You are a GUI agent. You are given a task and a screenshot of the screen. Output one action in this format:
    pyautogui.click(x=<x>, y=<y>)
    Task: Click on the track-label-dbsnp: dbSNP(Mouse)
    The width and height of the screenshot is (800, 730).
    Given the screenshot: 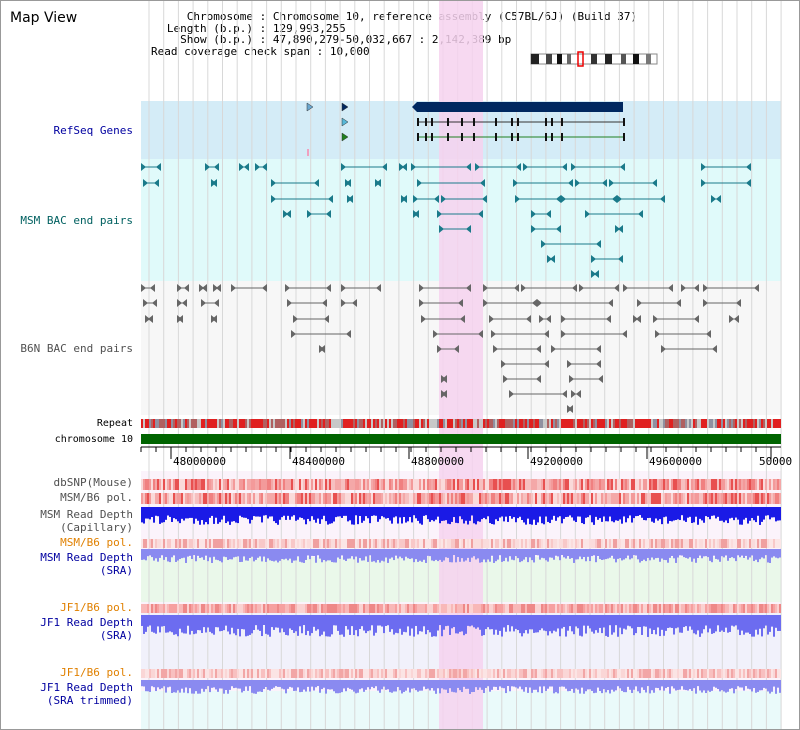 What is the action you would take?
    pyautogui.click(x=93, y=482)
    